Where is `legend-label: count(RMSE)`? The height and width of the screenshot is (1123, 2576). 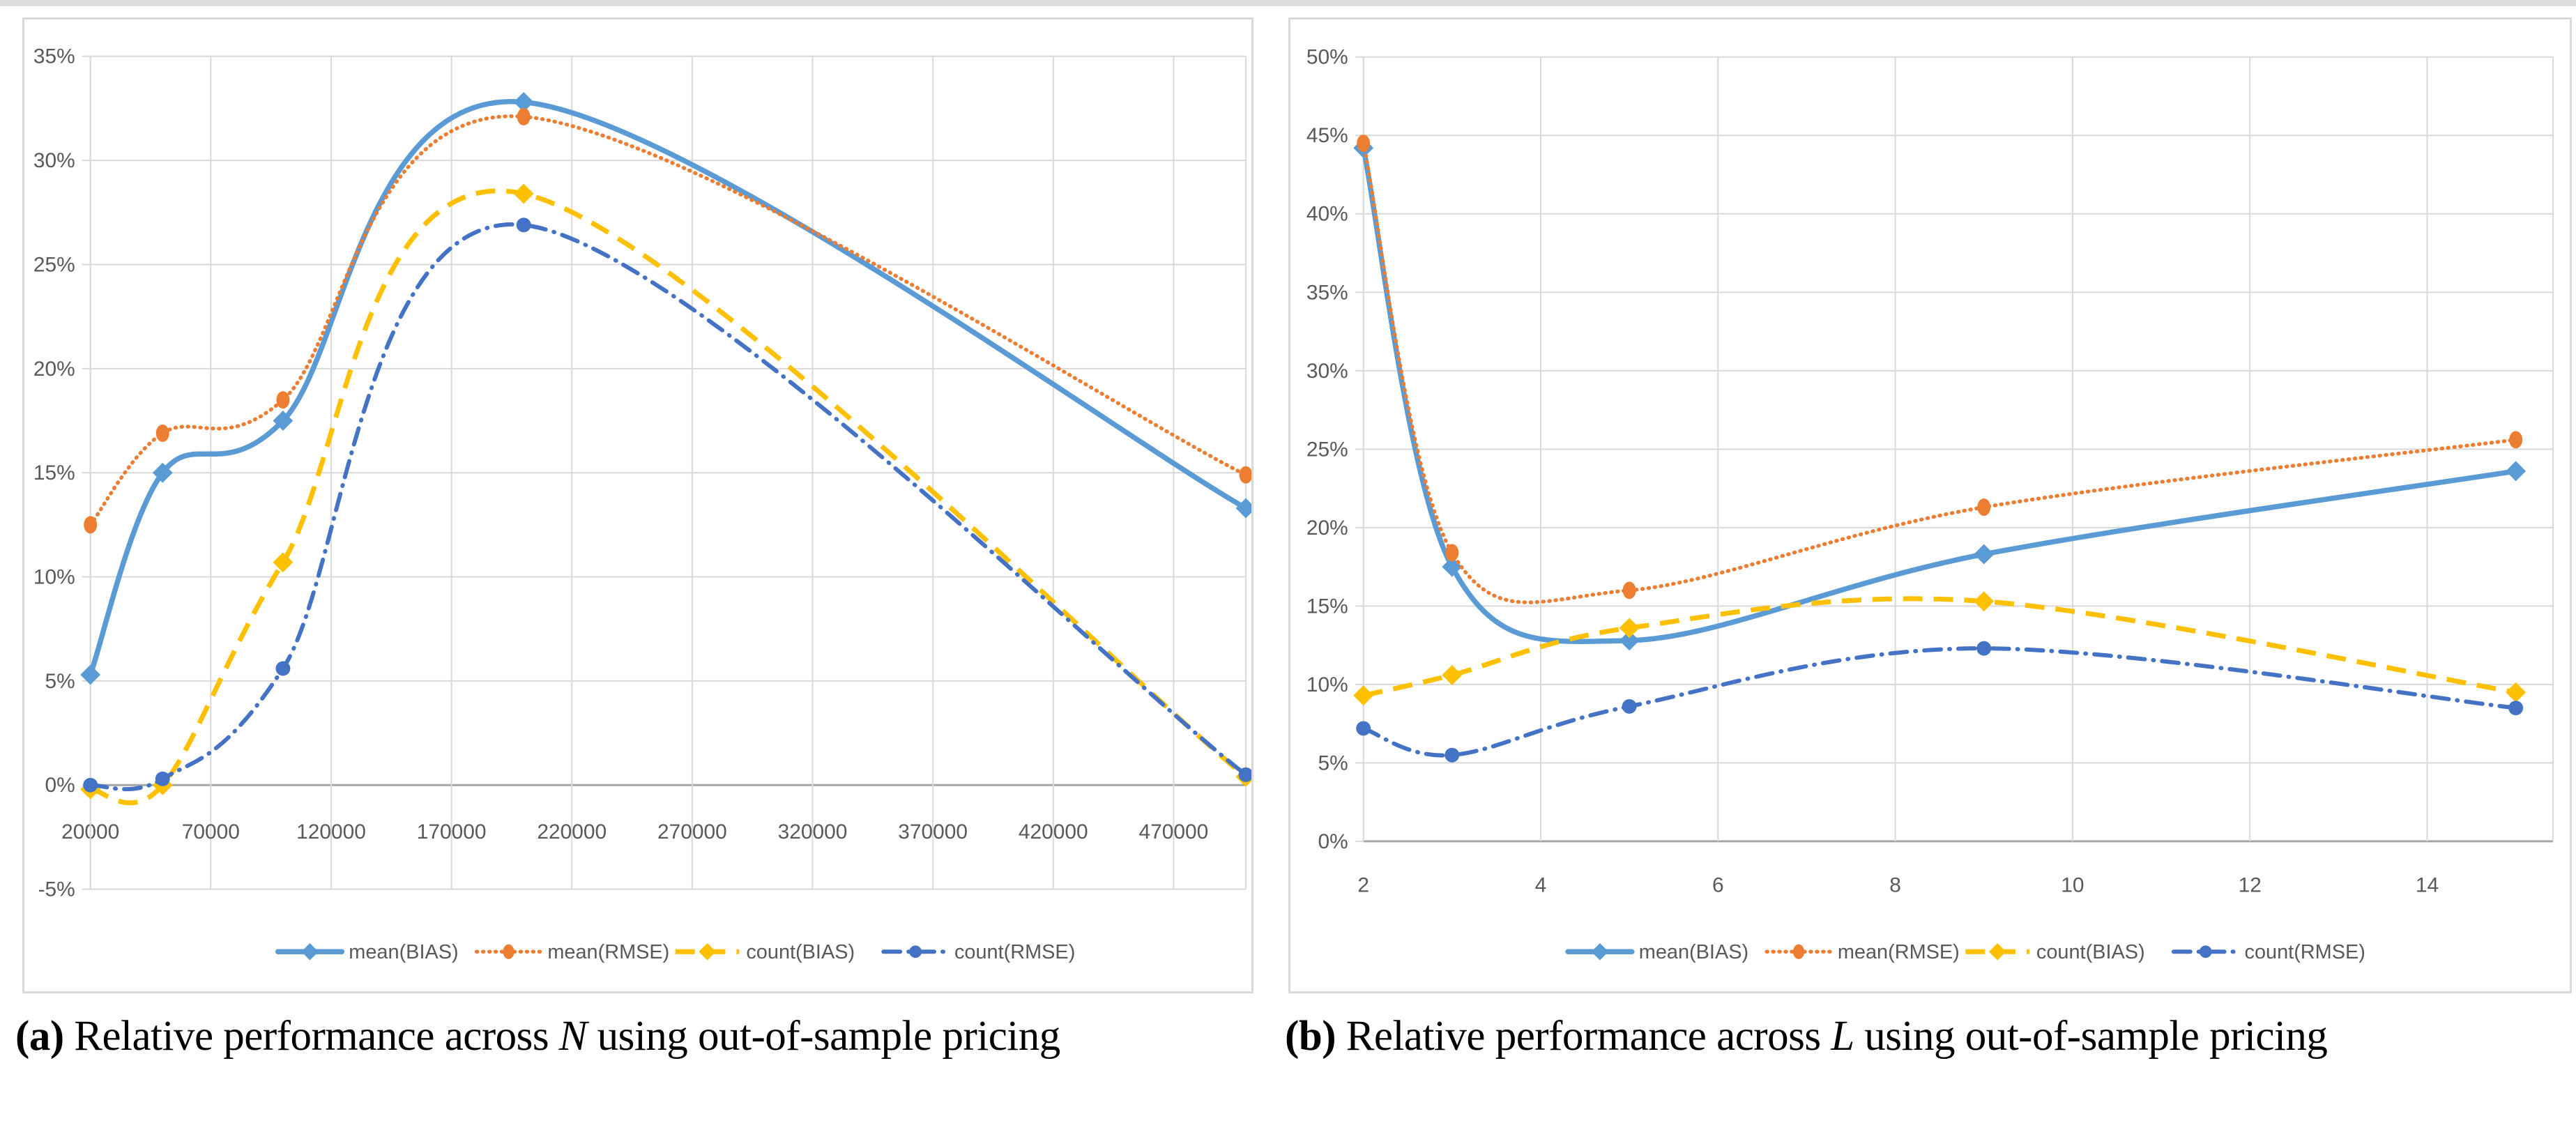 legend-label: count(RMSE) is located at coordinates (2305, 952).